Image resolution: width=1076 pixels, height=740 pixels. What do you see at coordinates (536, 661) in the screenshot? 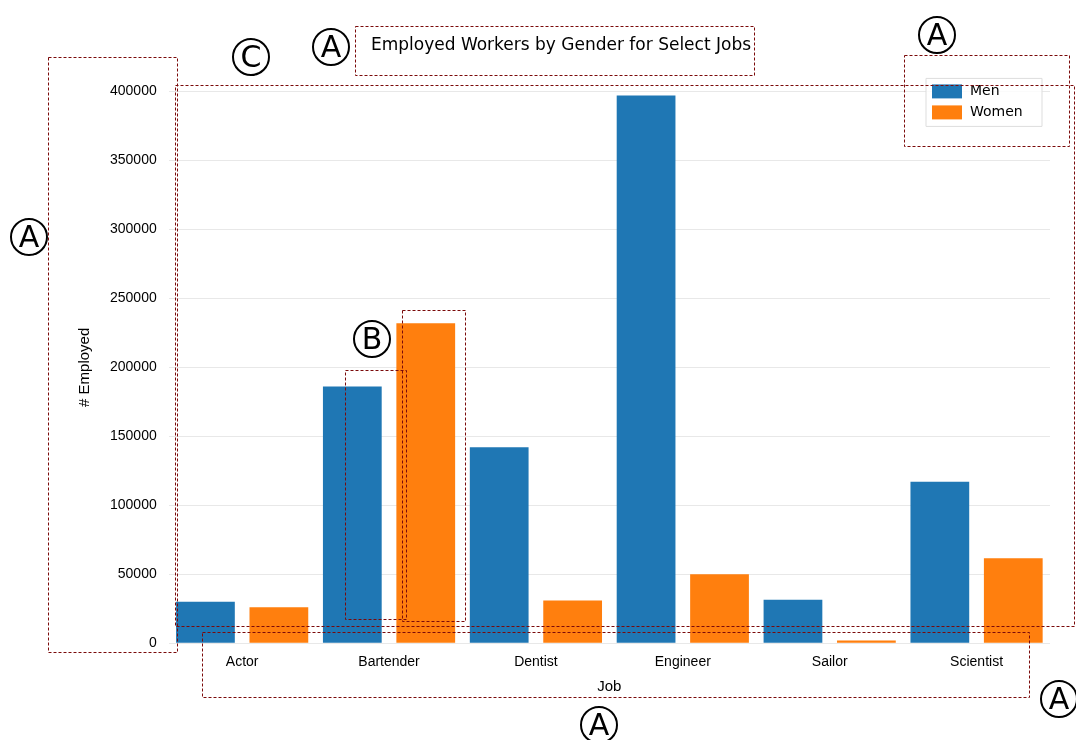
I see `x-tick-label: Dentist` at bounding box center [536, 661].